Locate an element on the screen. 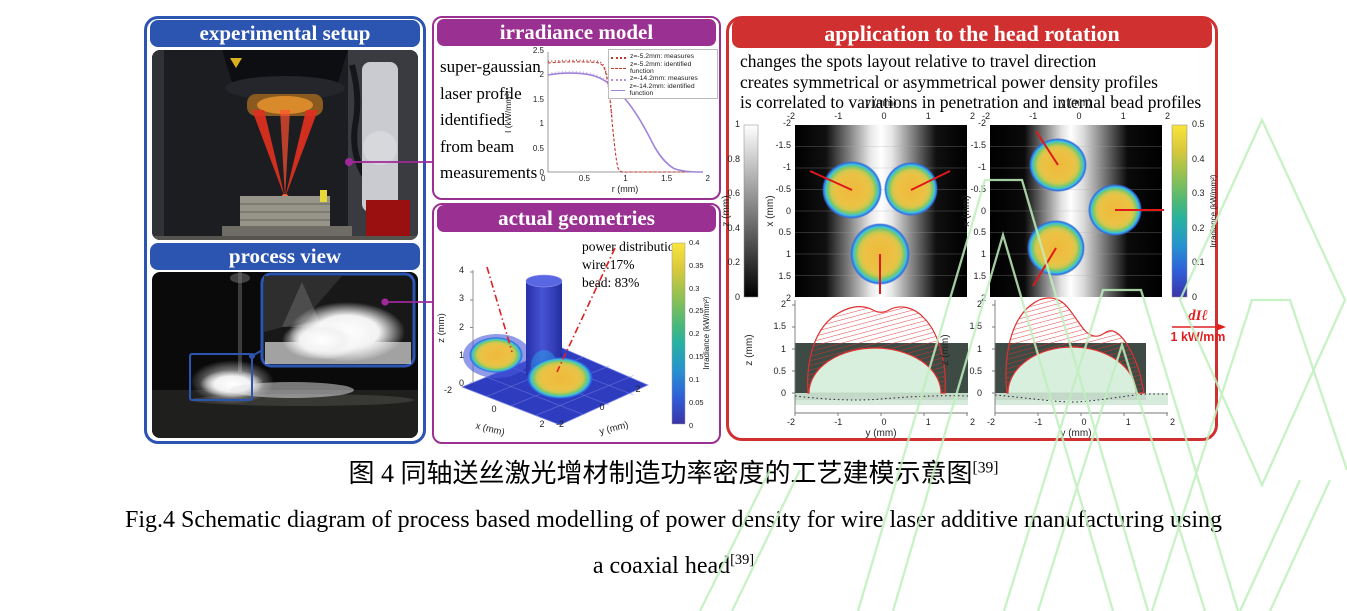 The height and width of the screenshot is (611, 1347). caption-chinese: 图 4 同轴送丝激光增材制造功率密度的工艺建模示意图[39] is located at coordinates (673, 471).